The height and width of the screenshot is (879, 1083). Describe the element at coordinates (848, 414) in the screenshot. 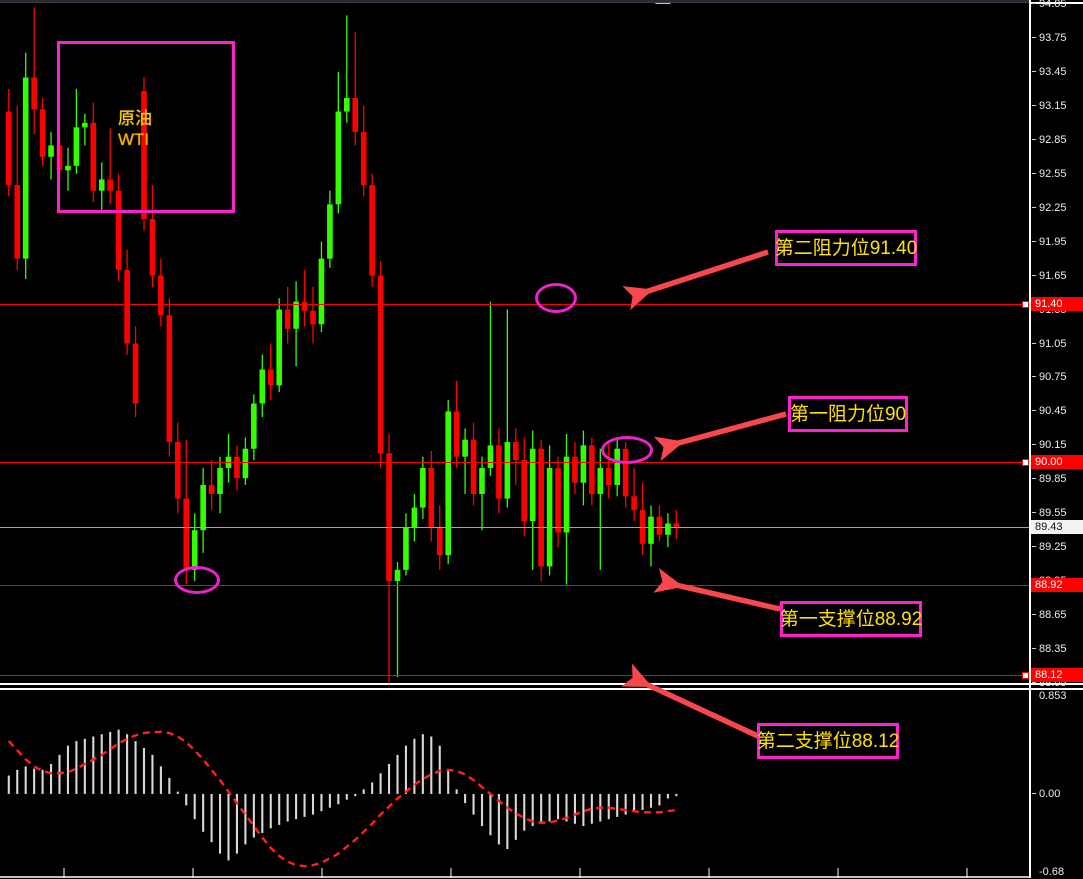

I see `callout-resistance1: 第一阻力位90` at that location.